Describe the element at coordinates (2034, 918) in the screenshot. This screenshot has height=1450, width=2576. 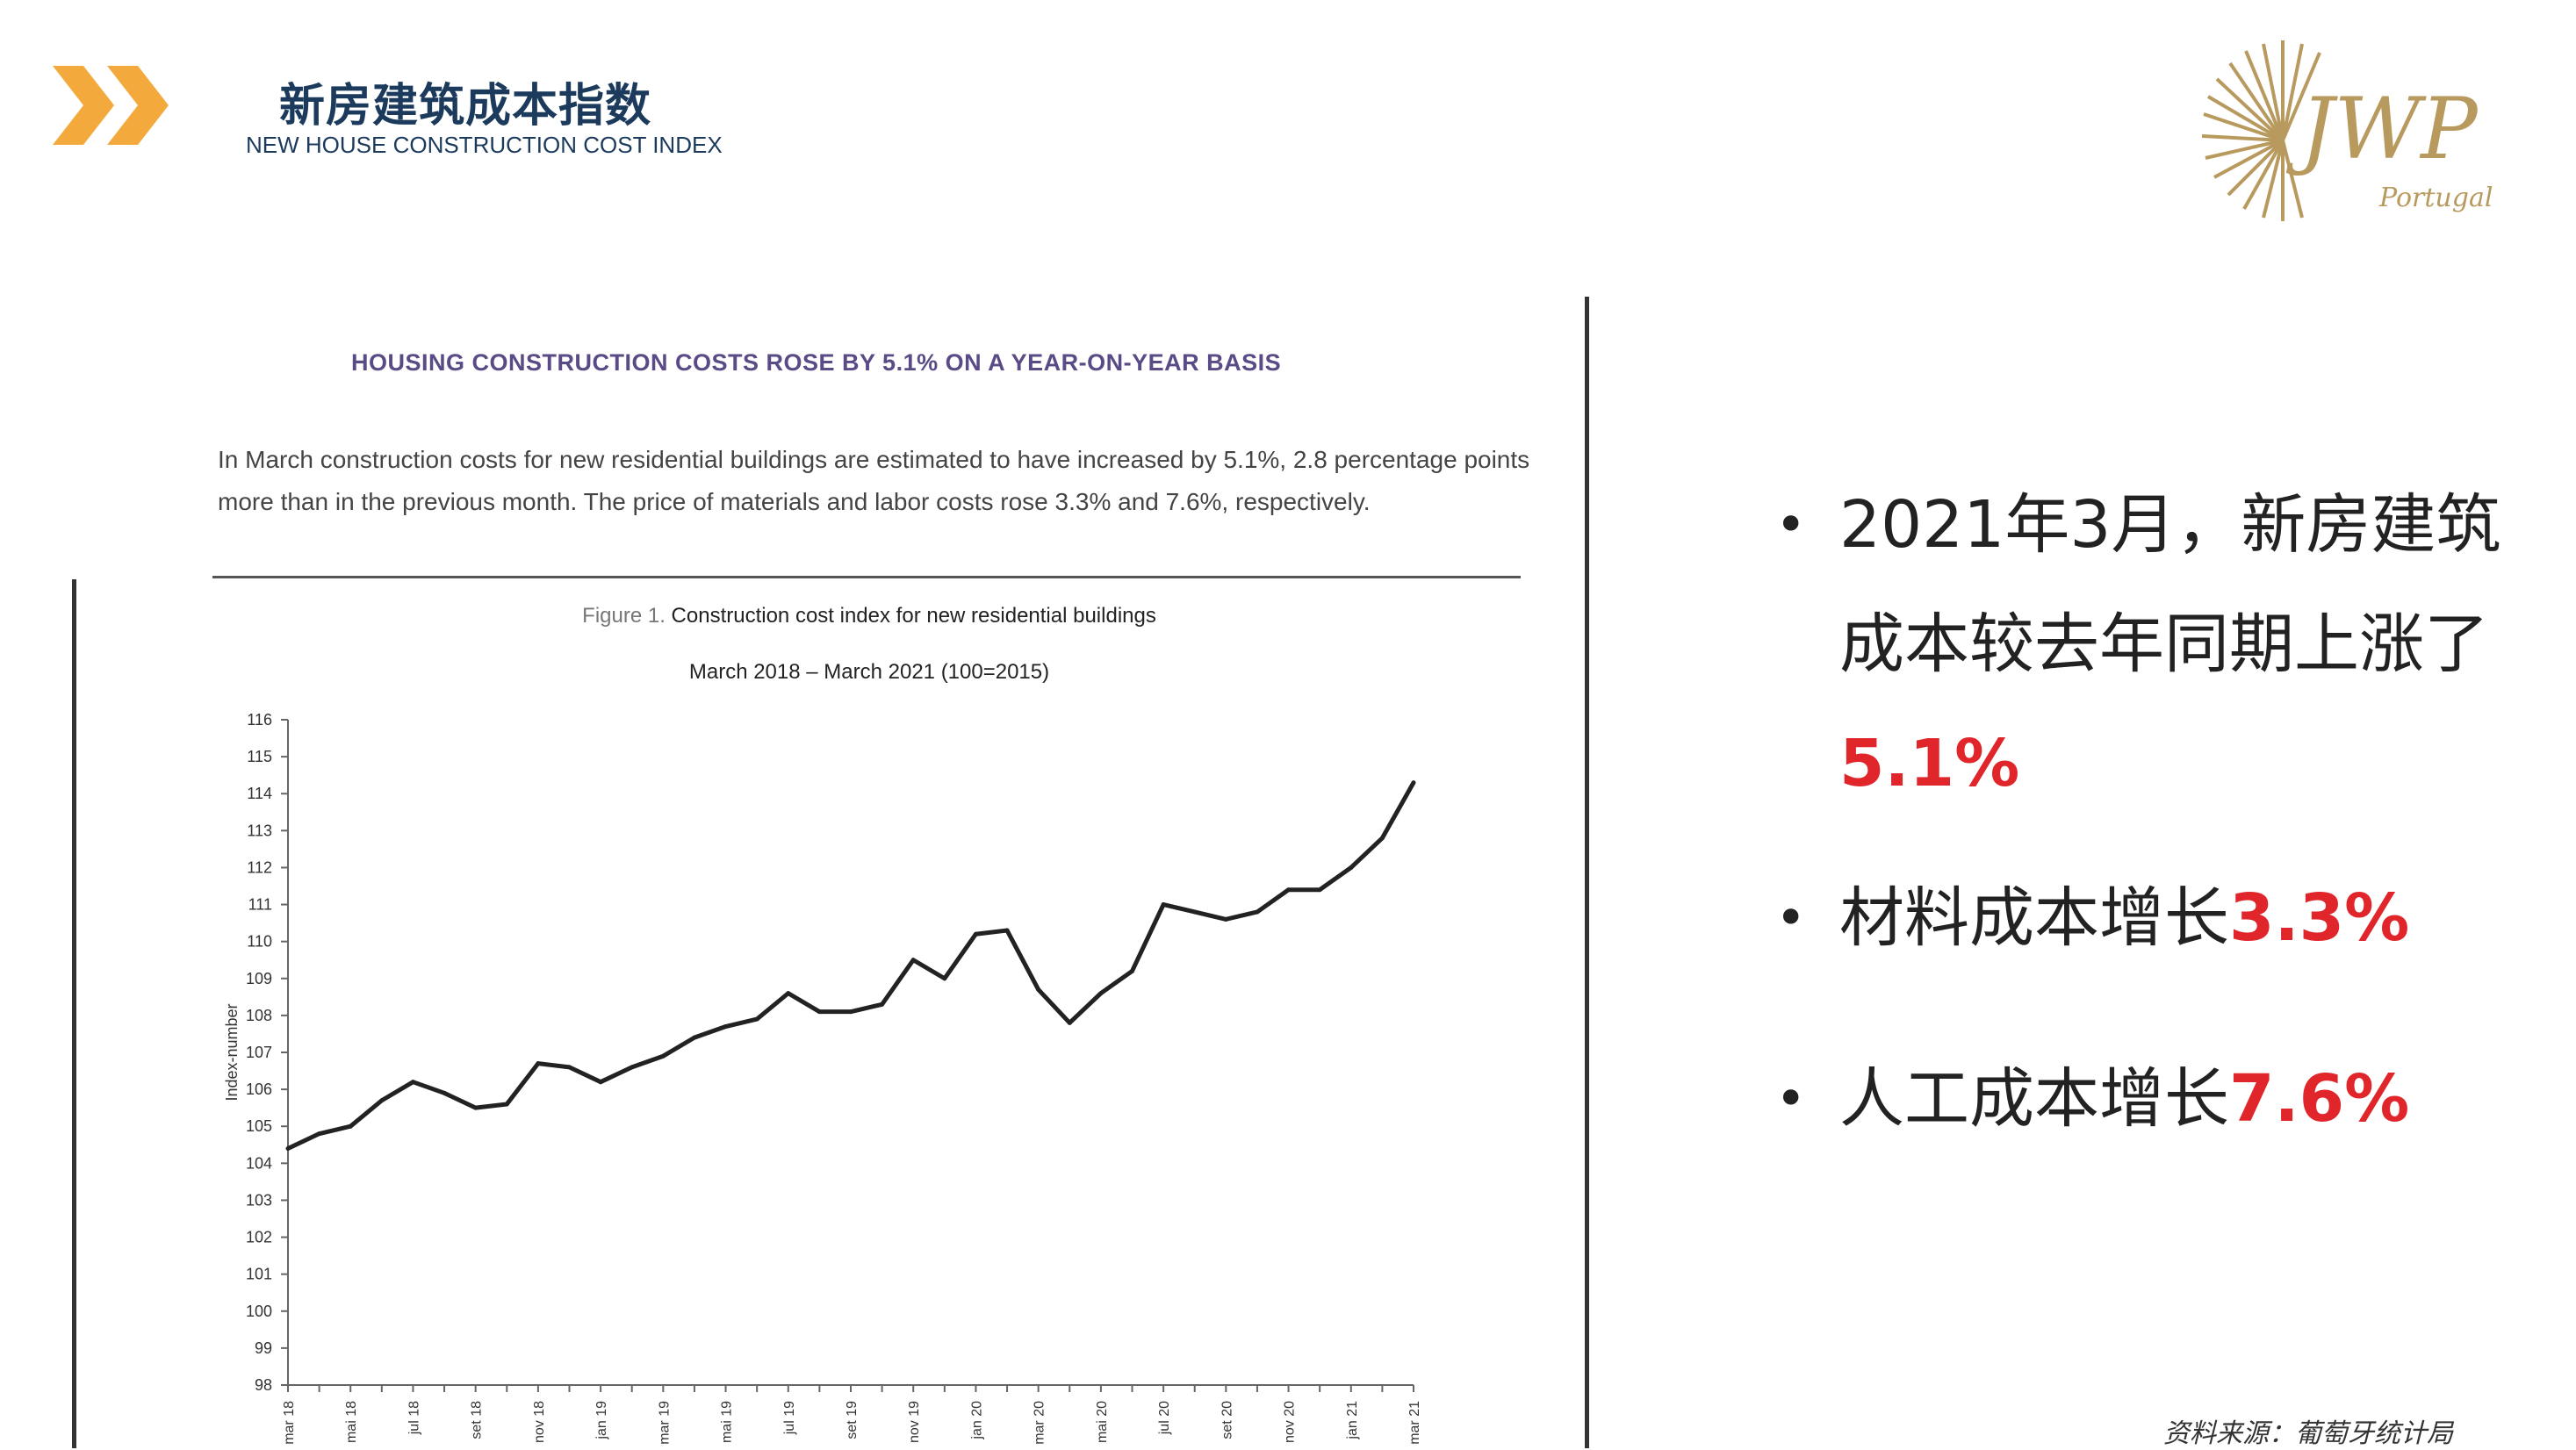
I see `bullet-text: 材料成本增长` at that location.